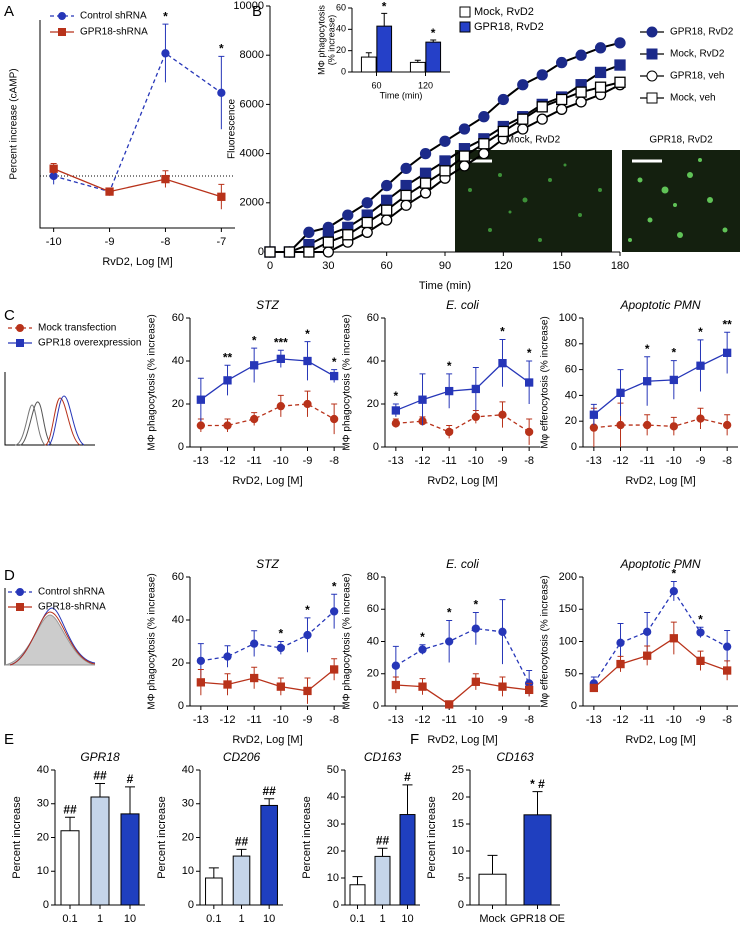 The image size is (745, 929). I want to click on x-tick-label: 0.1, so click(213, 919).